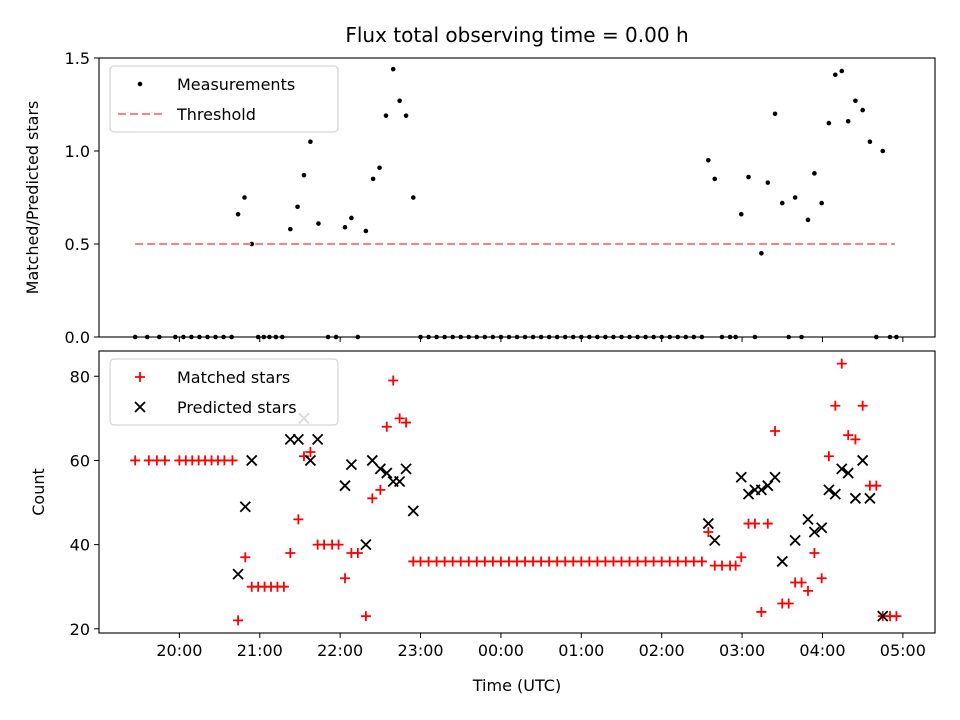  I want to click on x-tick-label: 00:00, so click(501, 650).